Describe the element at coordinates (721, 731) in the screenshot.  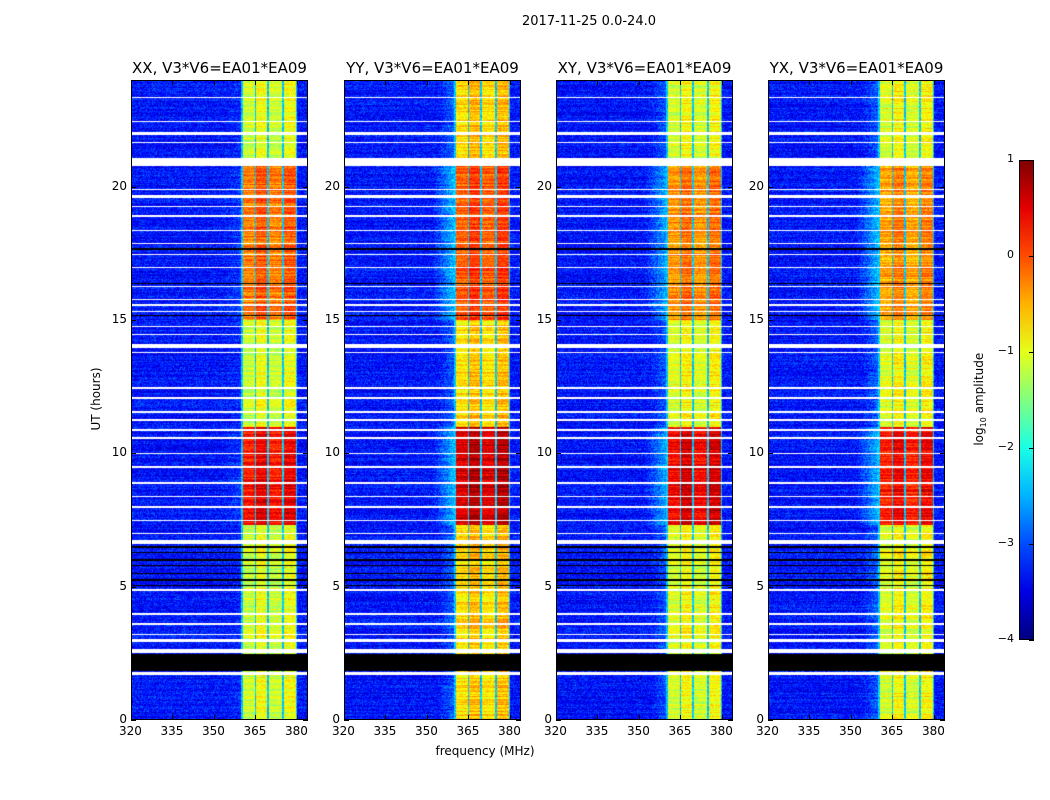
I see `x-tick-label: 380` at that location.